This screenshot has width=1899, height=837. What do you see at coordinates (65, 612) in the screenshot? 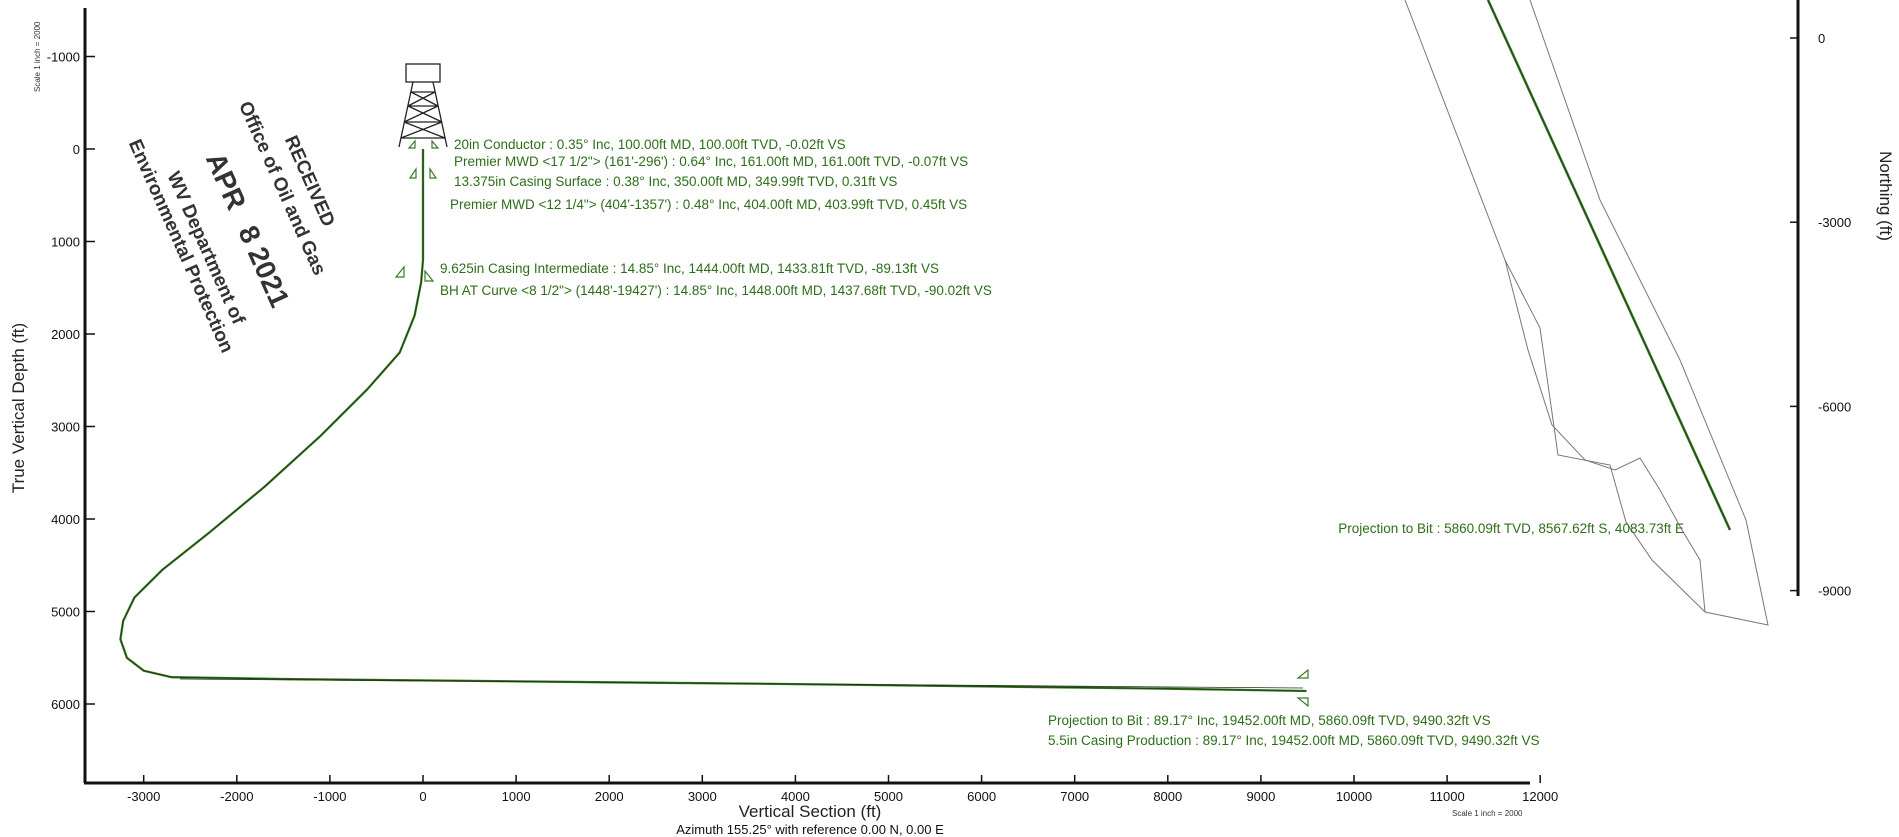
I see `y-tick-label: 5000` at bounding box center [65, 612].